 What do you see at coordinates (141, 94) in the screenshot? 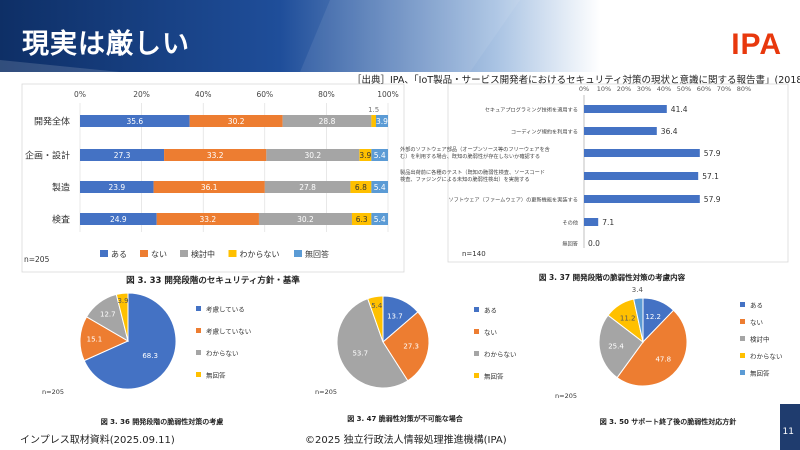
I see `stacked-chart-tick-label: 20%` at bounding box center [141, 94].